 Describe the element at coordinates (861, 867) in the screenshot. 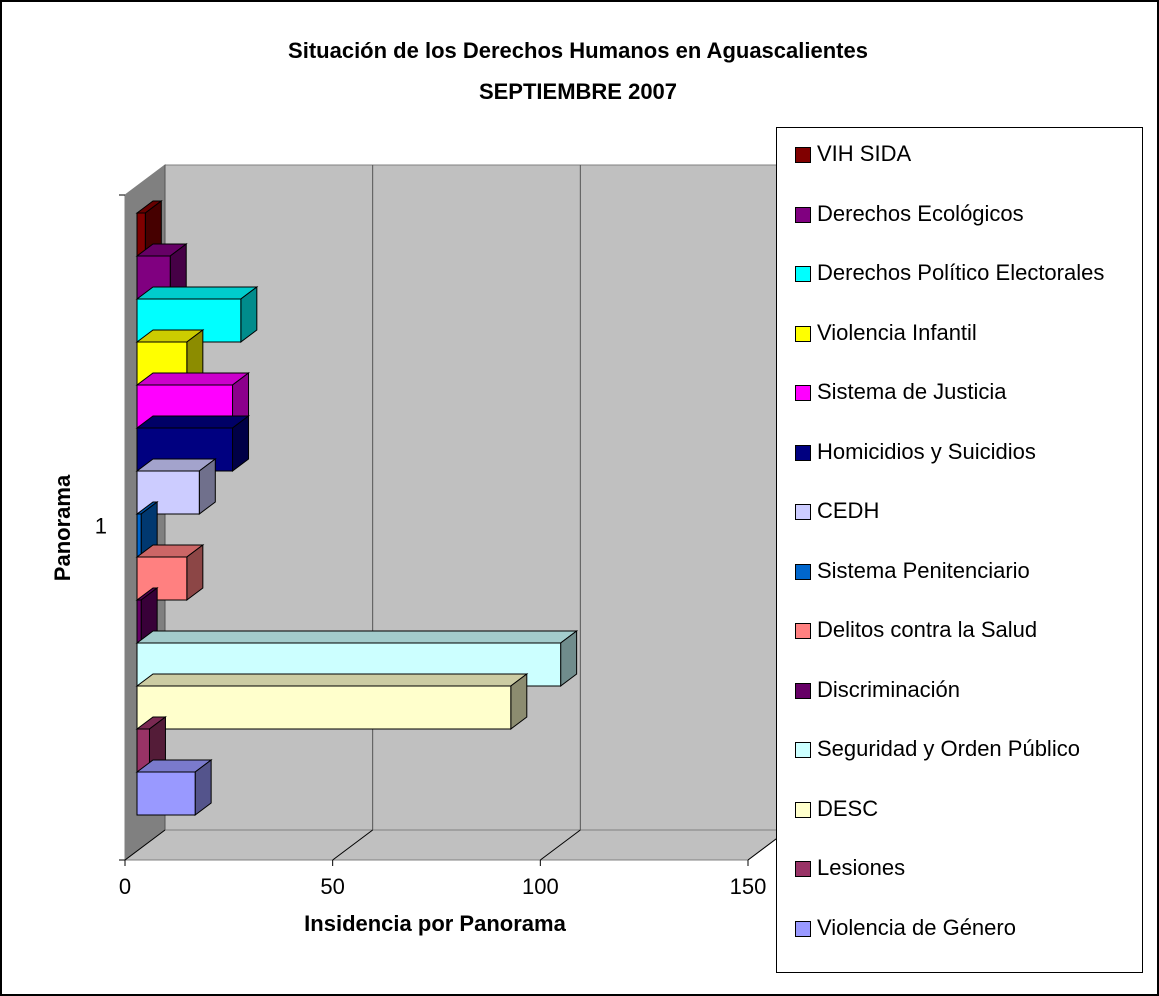

I see `legend-label: Lesiones` at that location.